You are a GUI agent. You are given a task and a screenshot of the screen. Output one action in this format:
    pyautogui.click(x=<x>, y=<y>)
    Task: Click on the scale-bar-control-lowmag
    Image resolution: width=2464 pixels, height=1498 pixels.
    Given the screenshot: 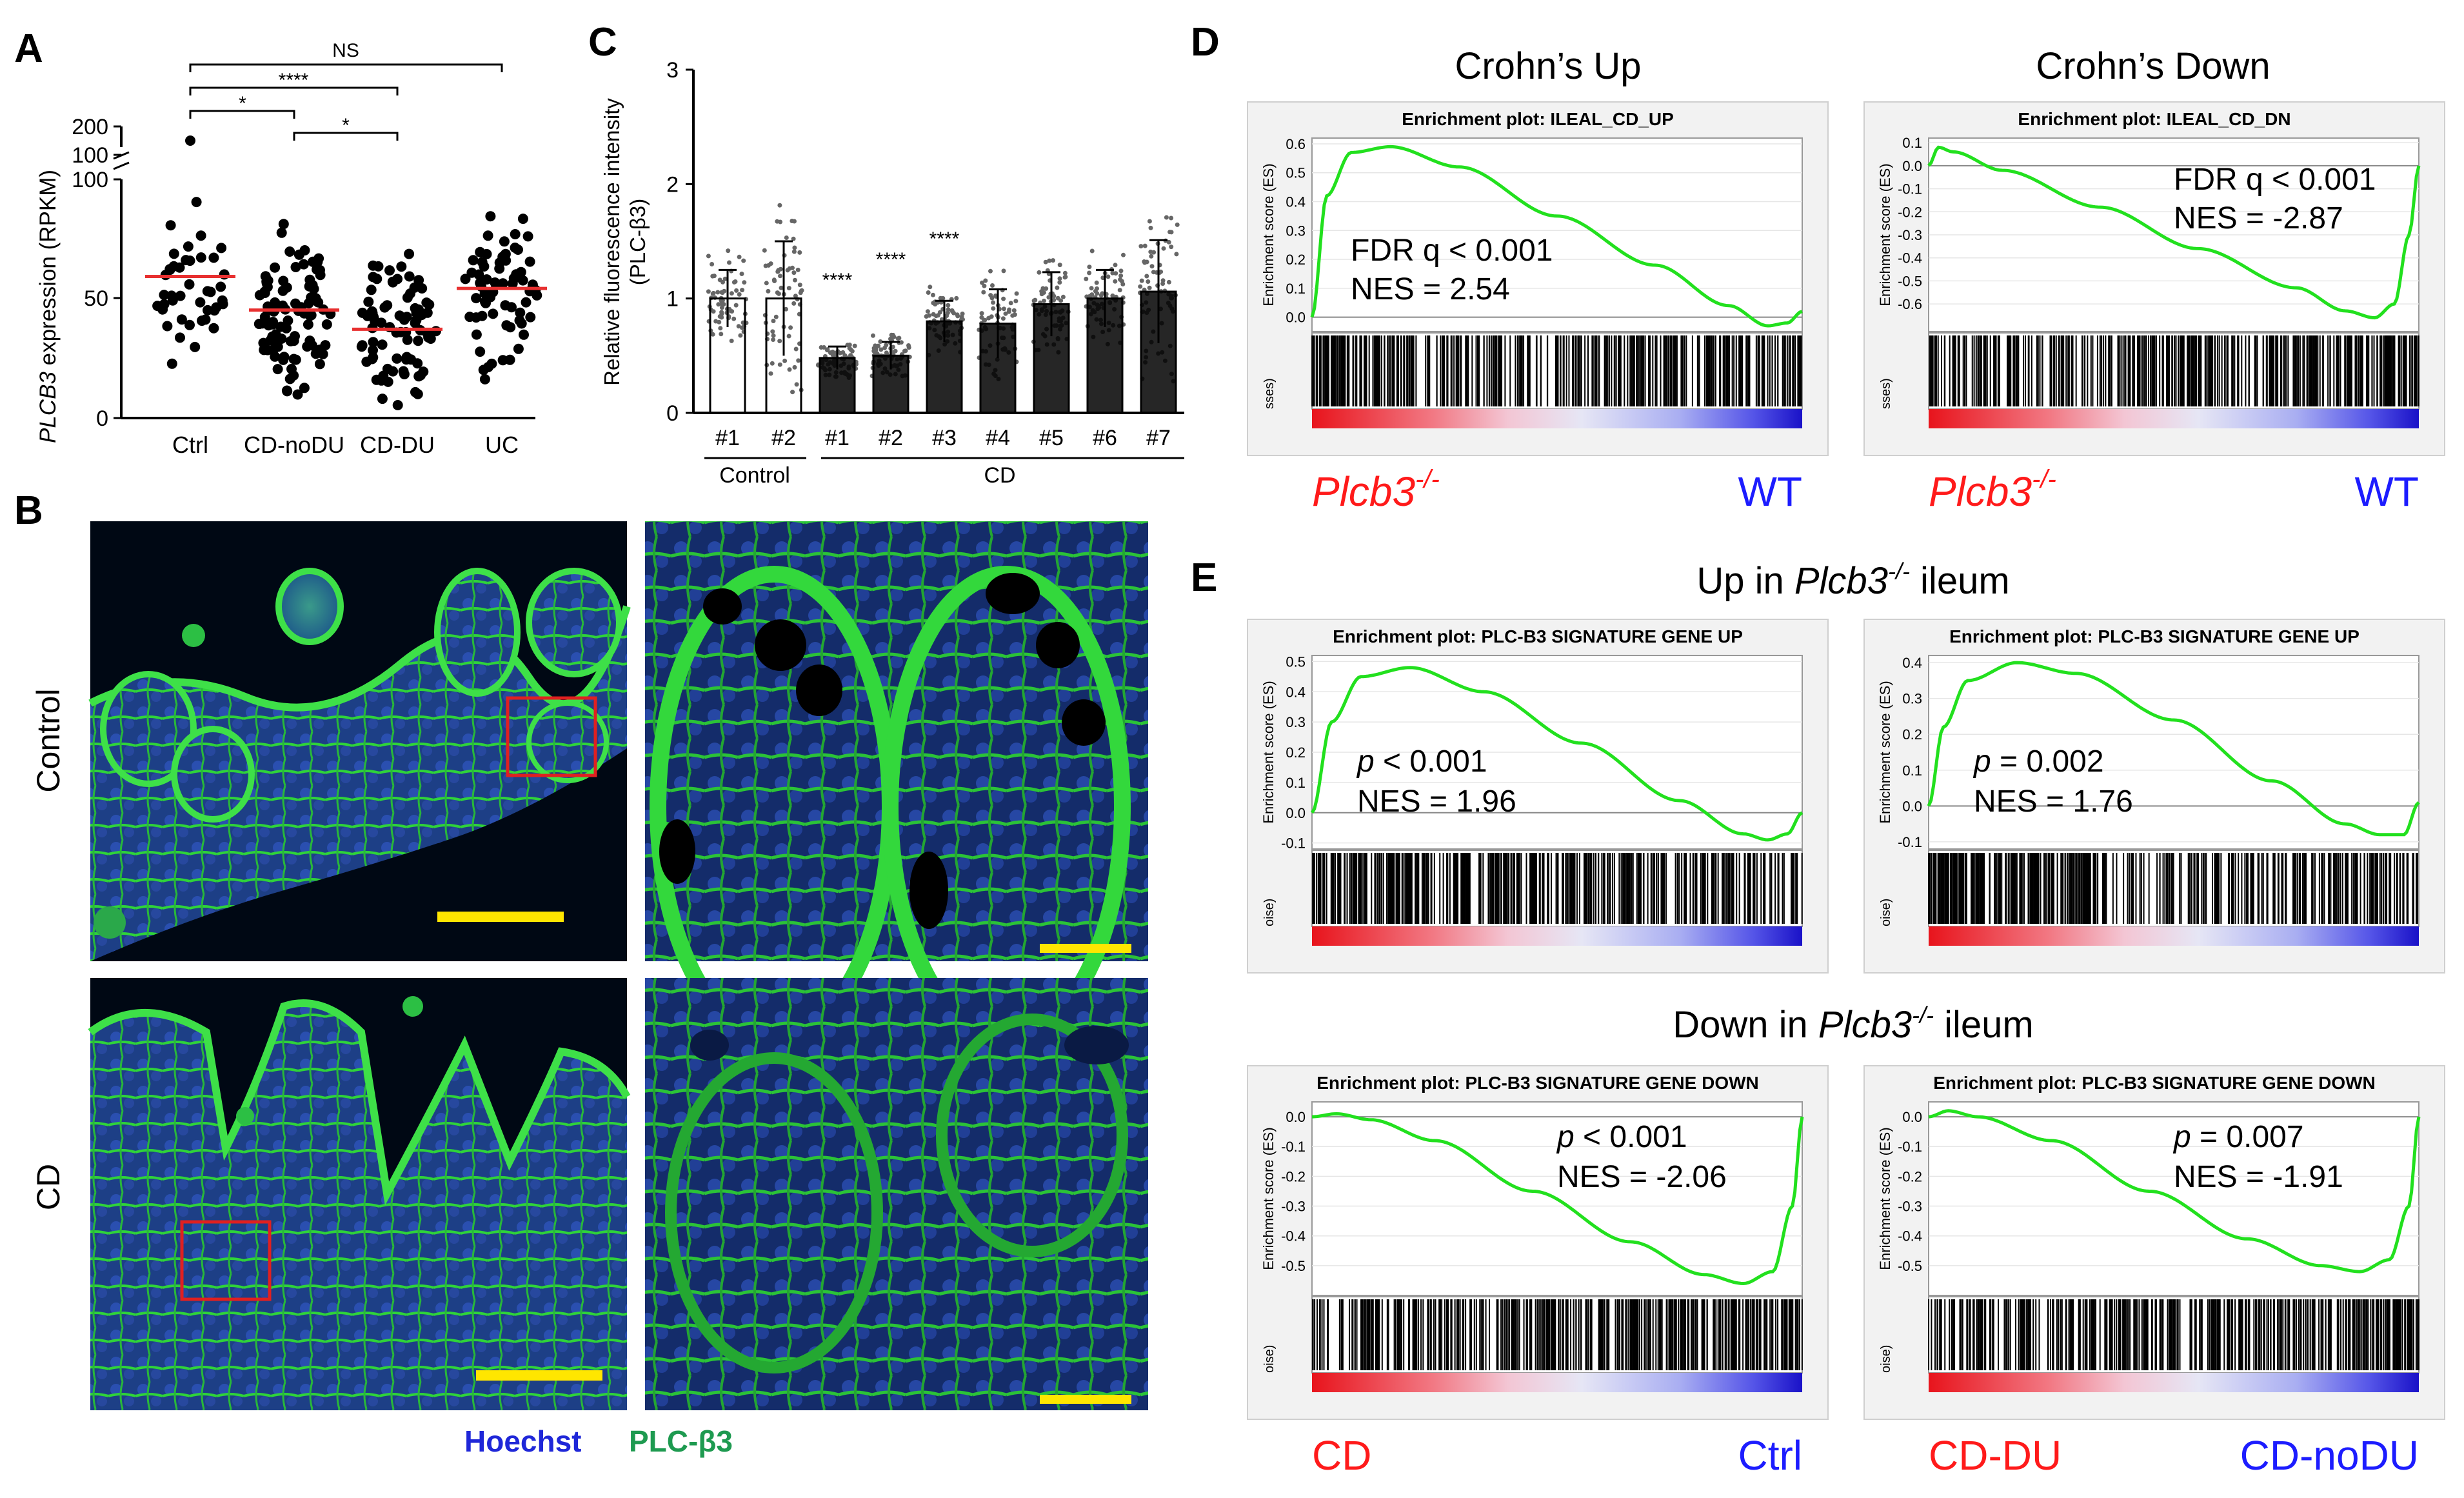 What is the action you would take?
    pyautogui.click(x=500, y=917)
    